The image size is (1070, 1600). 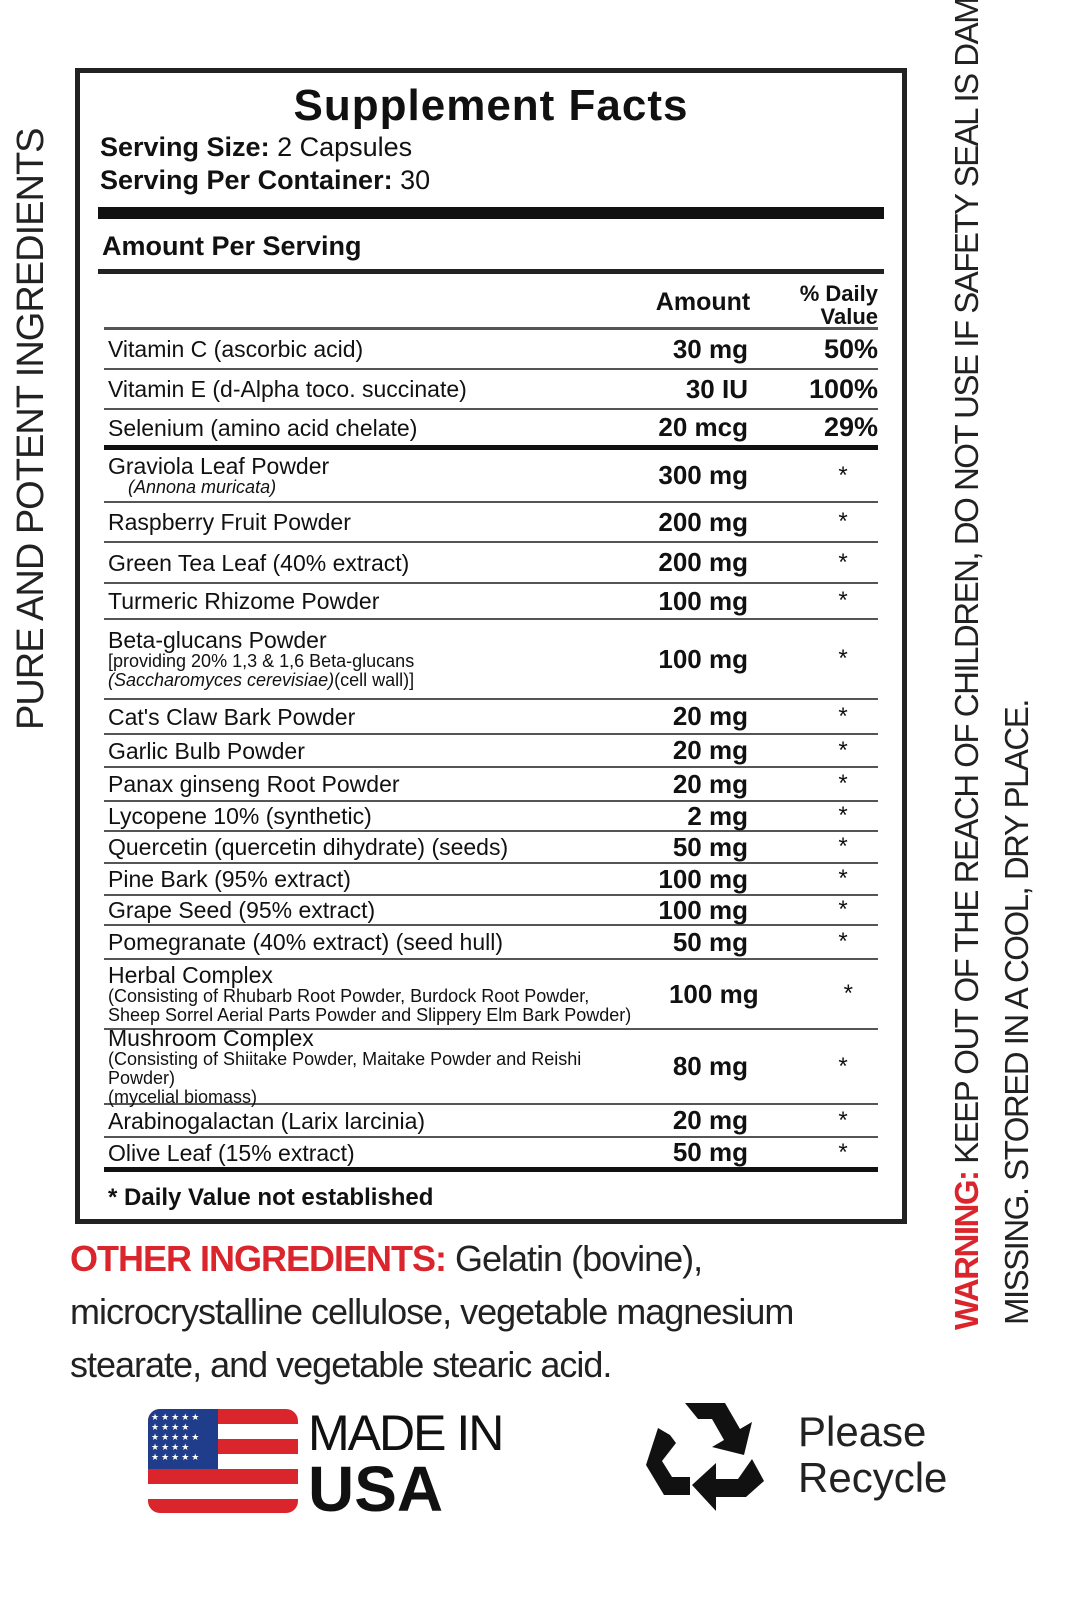 What do you see at coordinates (862, 1431) in the screenshot?
I see `please-text: Please` at bounding box center [862, 1431].